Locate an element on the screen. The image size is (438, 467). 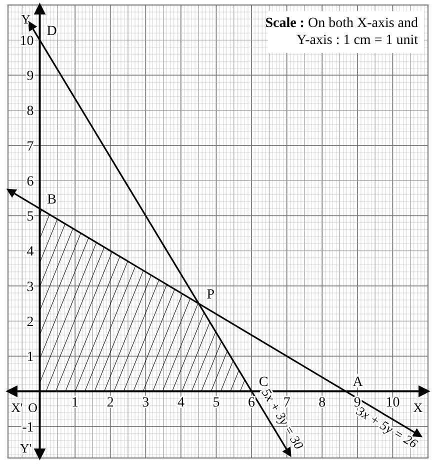
x-tick-label: 4 is located at coordinates (180, 402).